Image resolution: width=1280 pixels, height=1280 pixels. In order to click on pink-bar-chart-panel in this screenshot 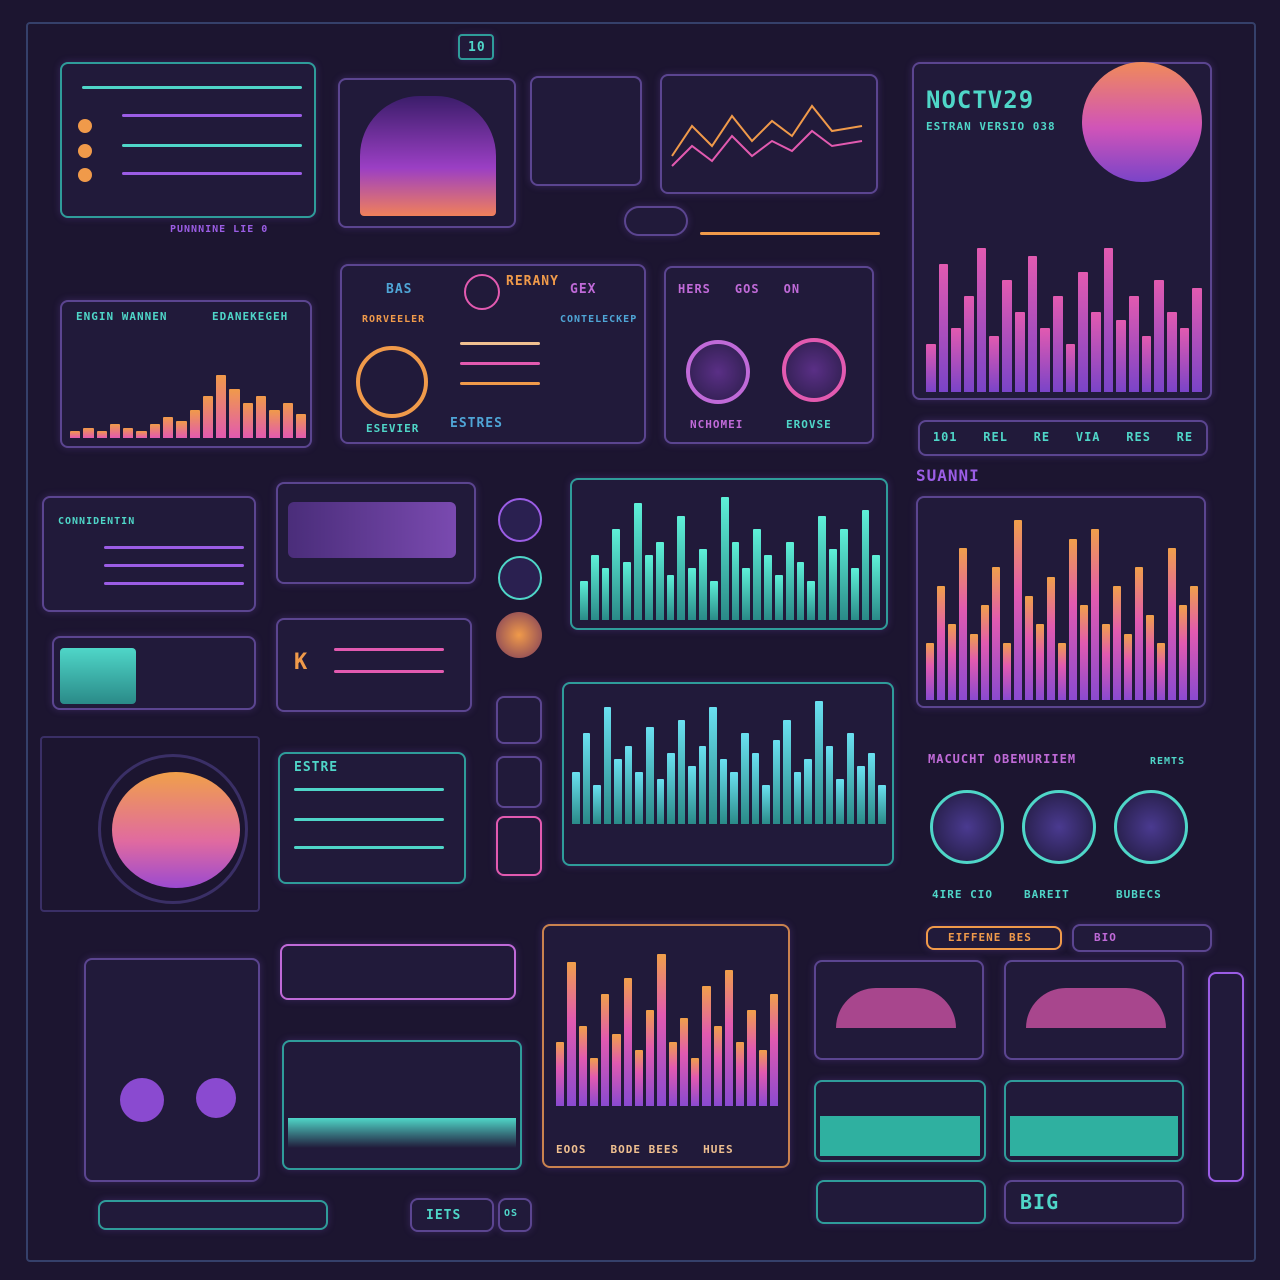, I will do `click(1061, 602)`.